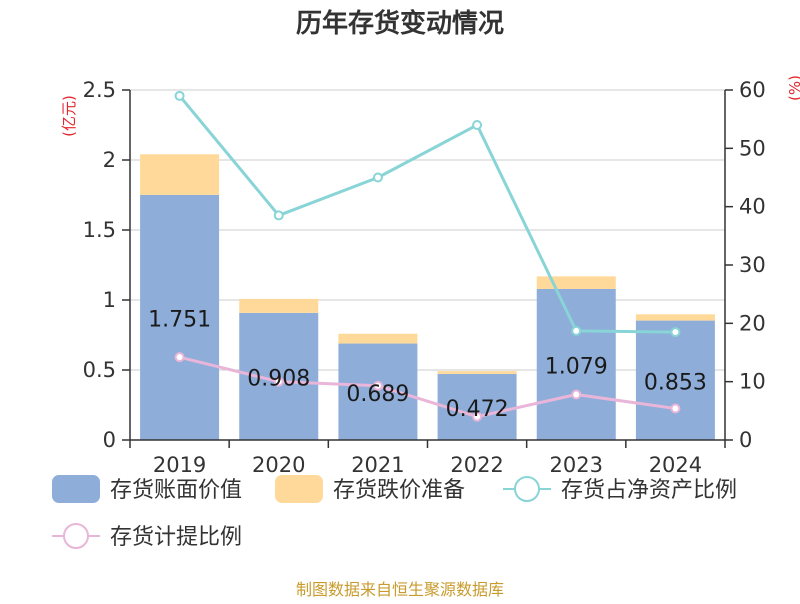 The image size is (800, 604). I want to click on right-tick-label: 50, so click(752, 148).